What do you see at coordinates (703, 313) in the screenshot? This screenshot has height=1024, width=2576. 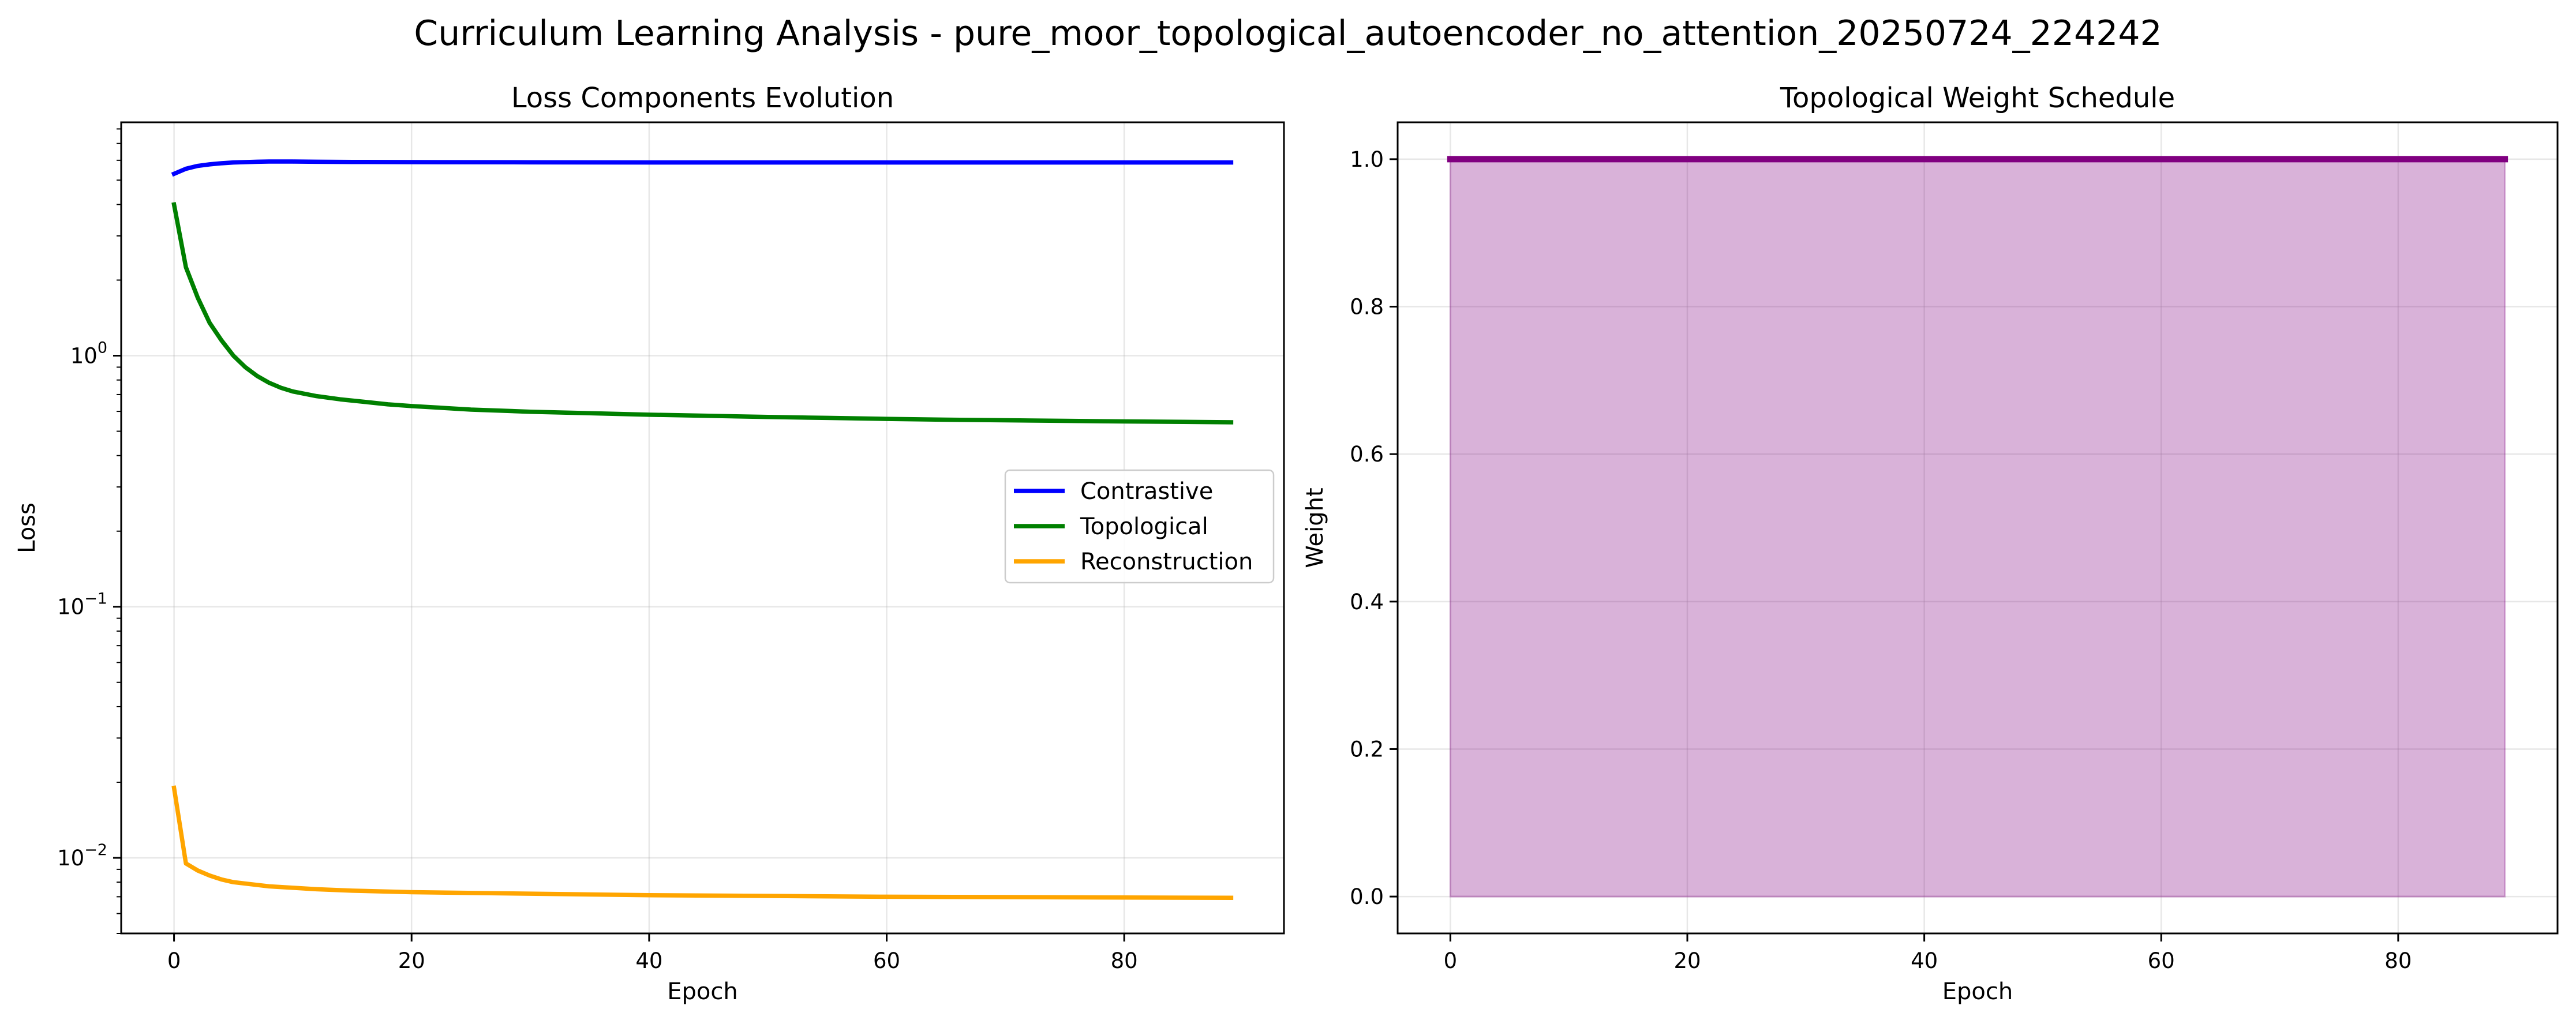 I see `topological-line` at bounding box center [703, 313].